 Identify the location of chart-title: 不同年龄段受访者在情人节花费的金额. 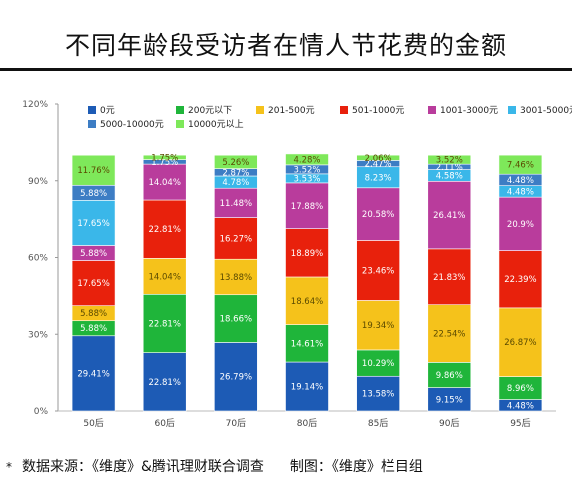
(285, 45).